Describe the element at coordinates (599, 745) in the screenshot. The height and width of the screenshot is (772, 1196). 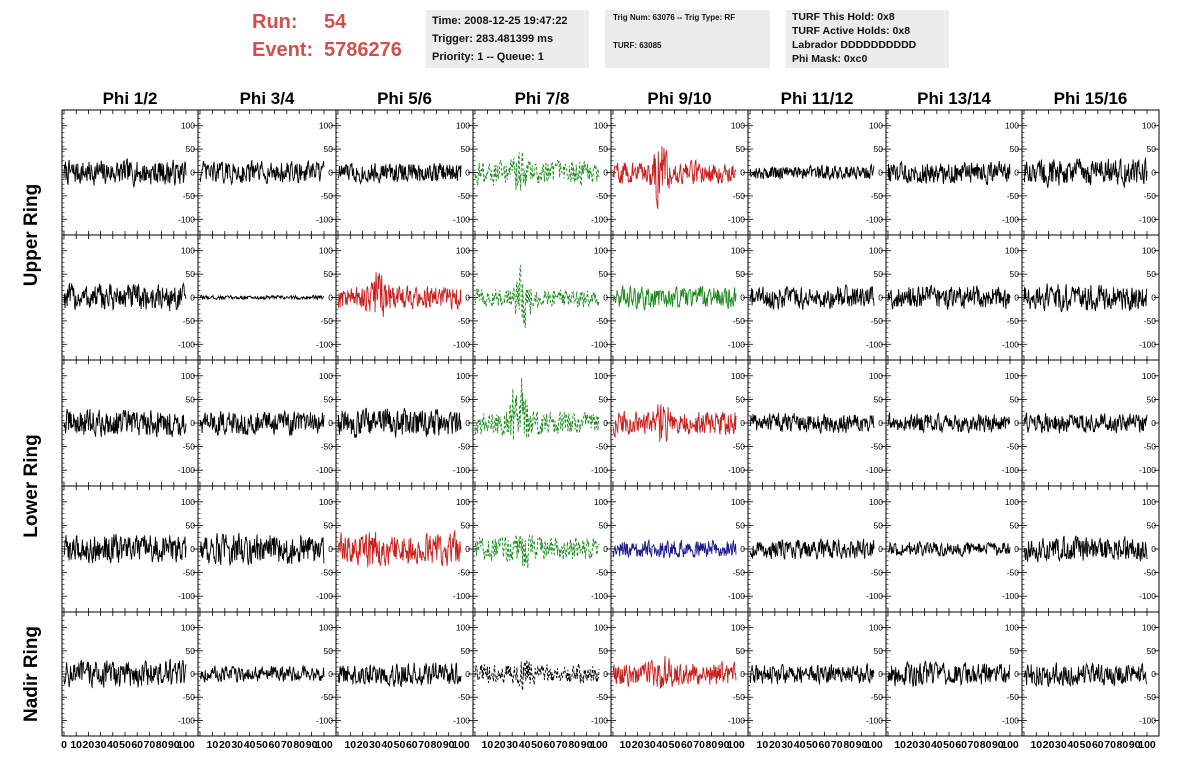
I see `x-tick-label: 100` at that location.